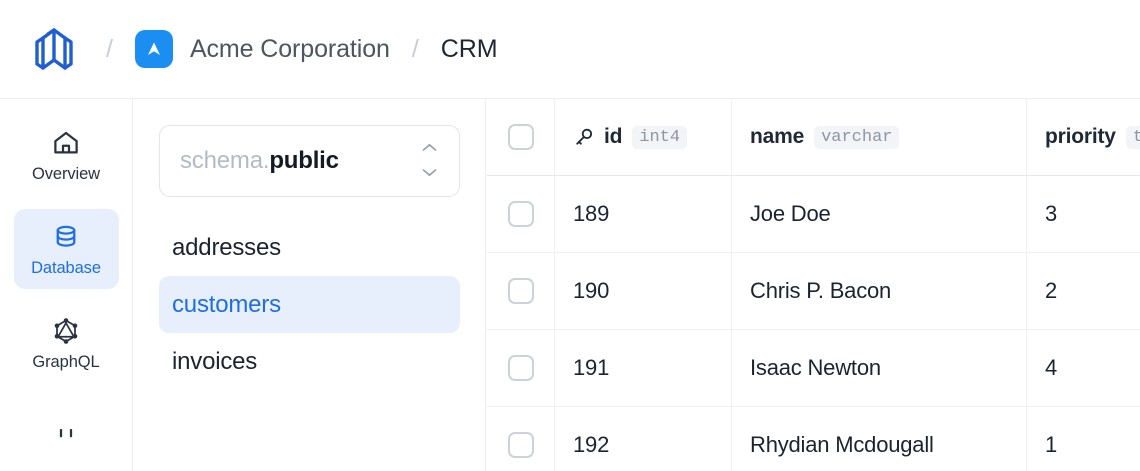 This screenshot has height=471, width=1140. Describe the element at coordinates (226, 247) in the screenshot. I see `table-list-item-addresses: addresses` at that location.